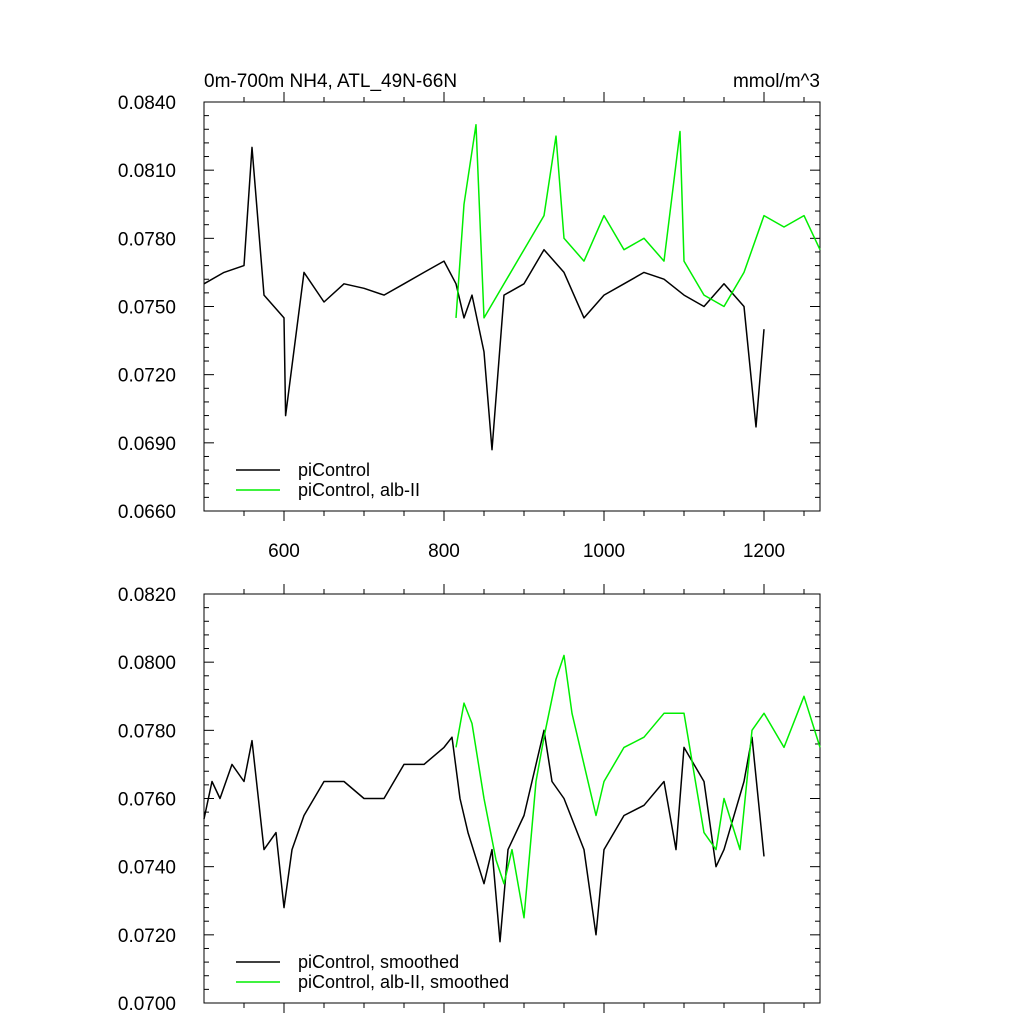 This screenshot has height=1024, width=1024. I want to click on top-chart-legend: piControl piControl, alb-II, so click(328, 480).